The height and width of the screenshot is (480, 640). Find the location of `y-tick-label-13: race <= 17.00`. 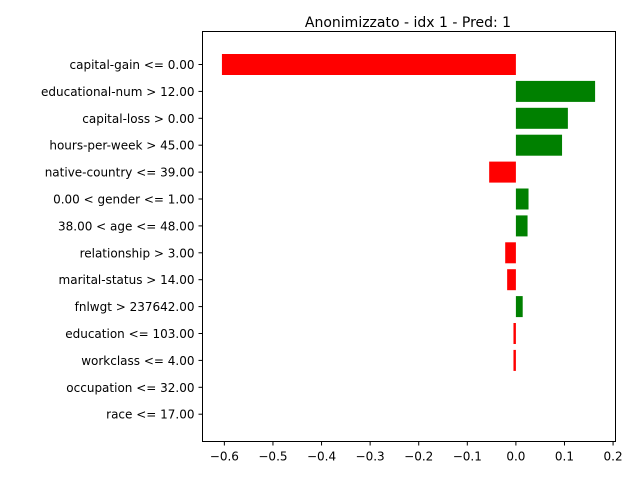

y-tick-label-13: race <= 17.00 is located at coordinates (150, 415).